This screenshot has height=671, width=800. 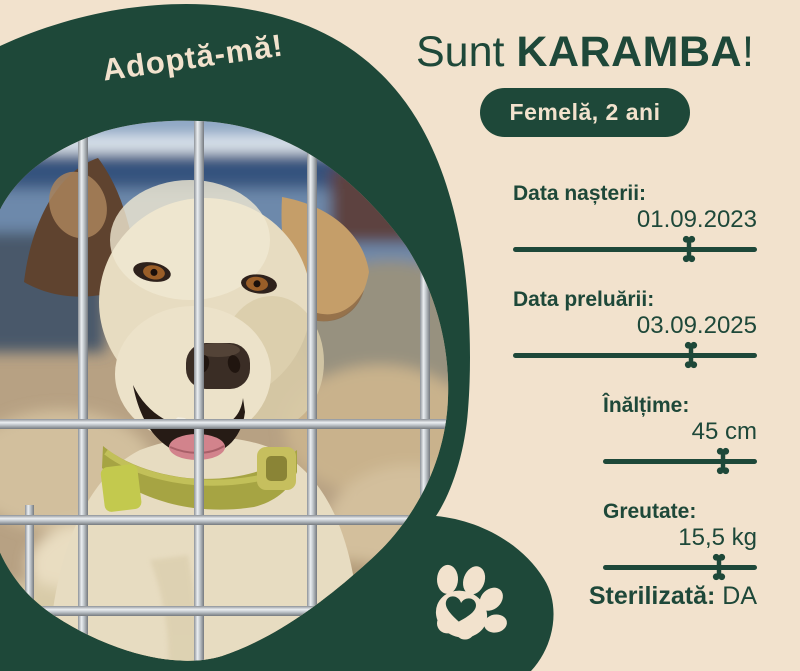 I want to click on info-label: Înălțime:, so click(x=646, y=405).